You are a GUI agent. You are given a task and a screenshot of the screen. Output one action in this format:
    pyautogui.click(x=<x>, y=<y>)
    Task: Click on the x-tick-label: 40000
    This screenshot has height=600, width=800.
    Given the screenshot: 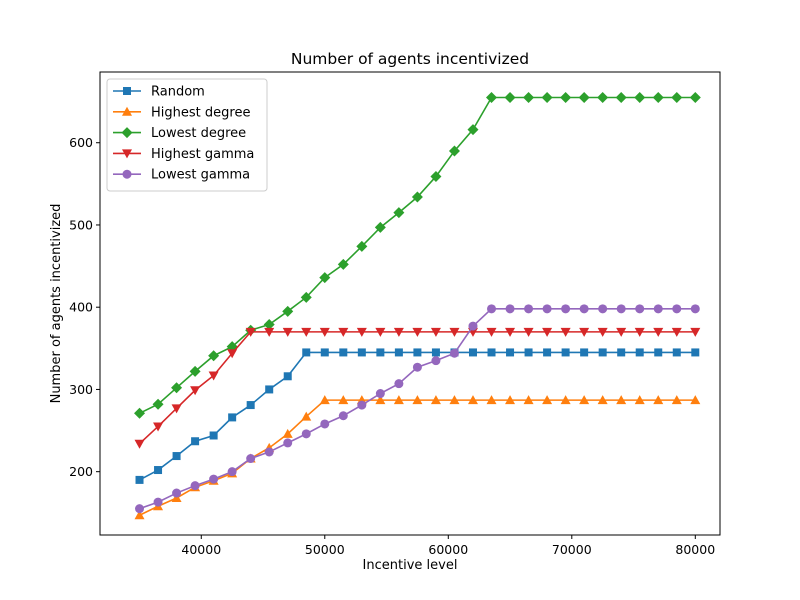 What is the action you would take?
    pyautogui.click(x=201, y=549)
    